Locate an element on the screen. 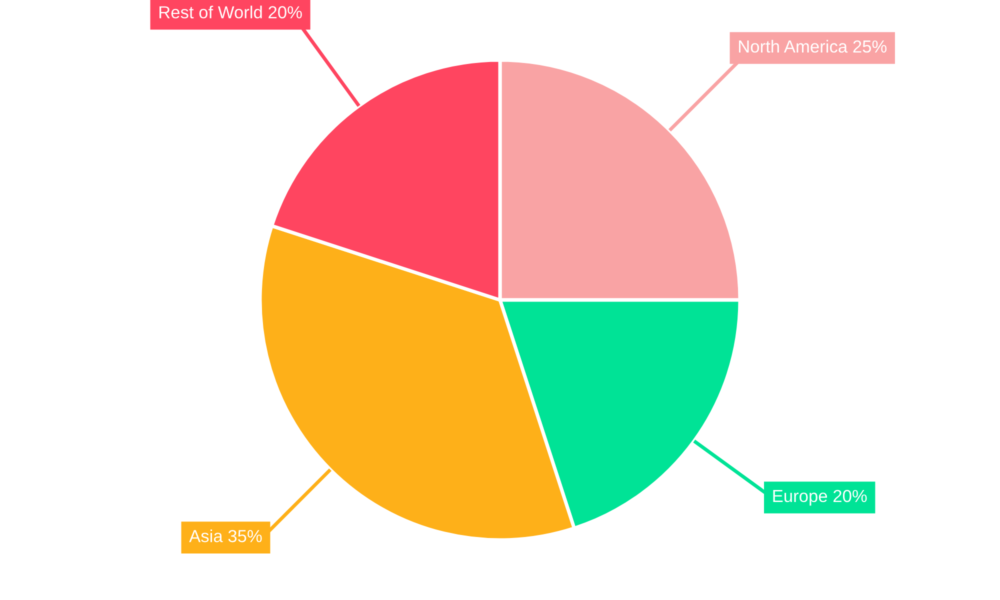 This screenshot has width=1000, height=600. slice-label: Asia 35% is located at coordinates (225, 535).